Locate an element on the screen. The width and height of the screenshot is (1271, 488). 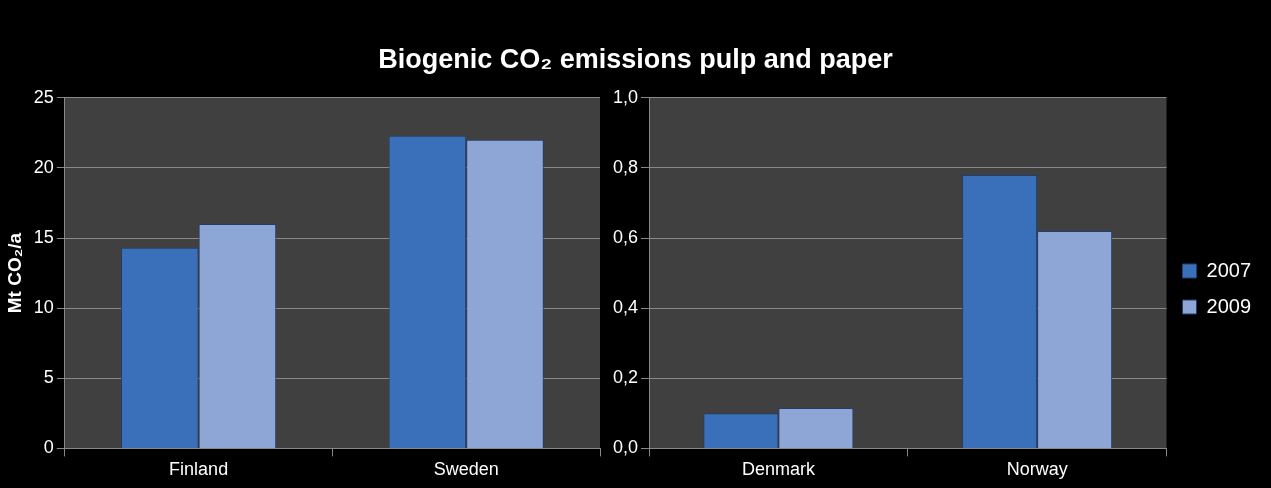
y-tick-label: 0,8 is located at coordinates (625, 166).